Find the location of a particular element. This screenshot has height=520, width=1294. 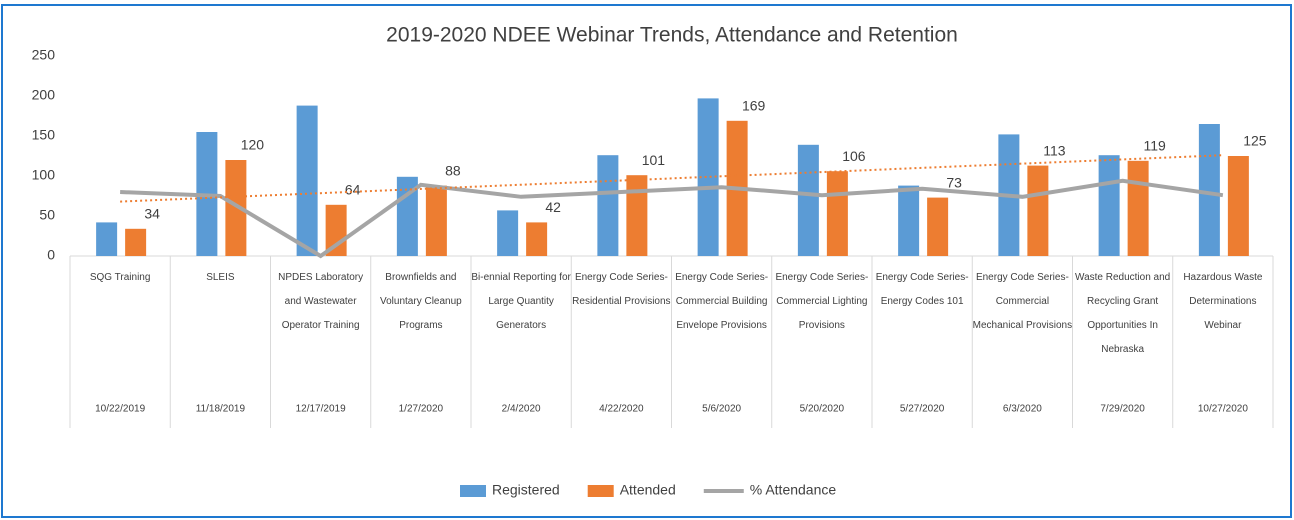

x-date-label: 12/17/2019 is located at coordinates (321, 409).